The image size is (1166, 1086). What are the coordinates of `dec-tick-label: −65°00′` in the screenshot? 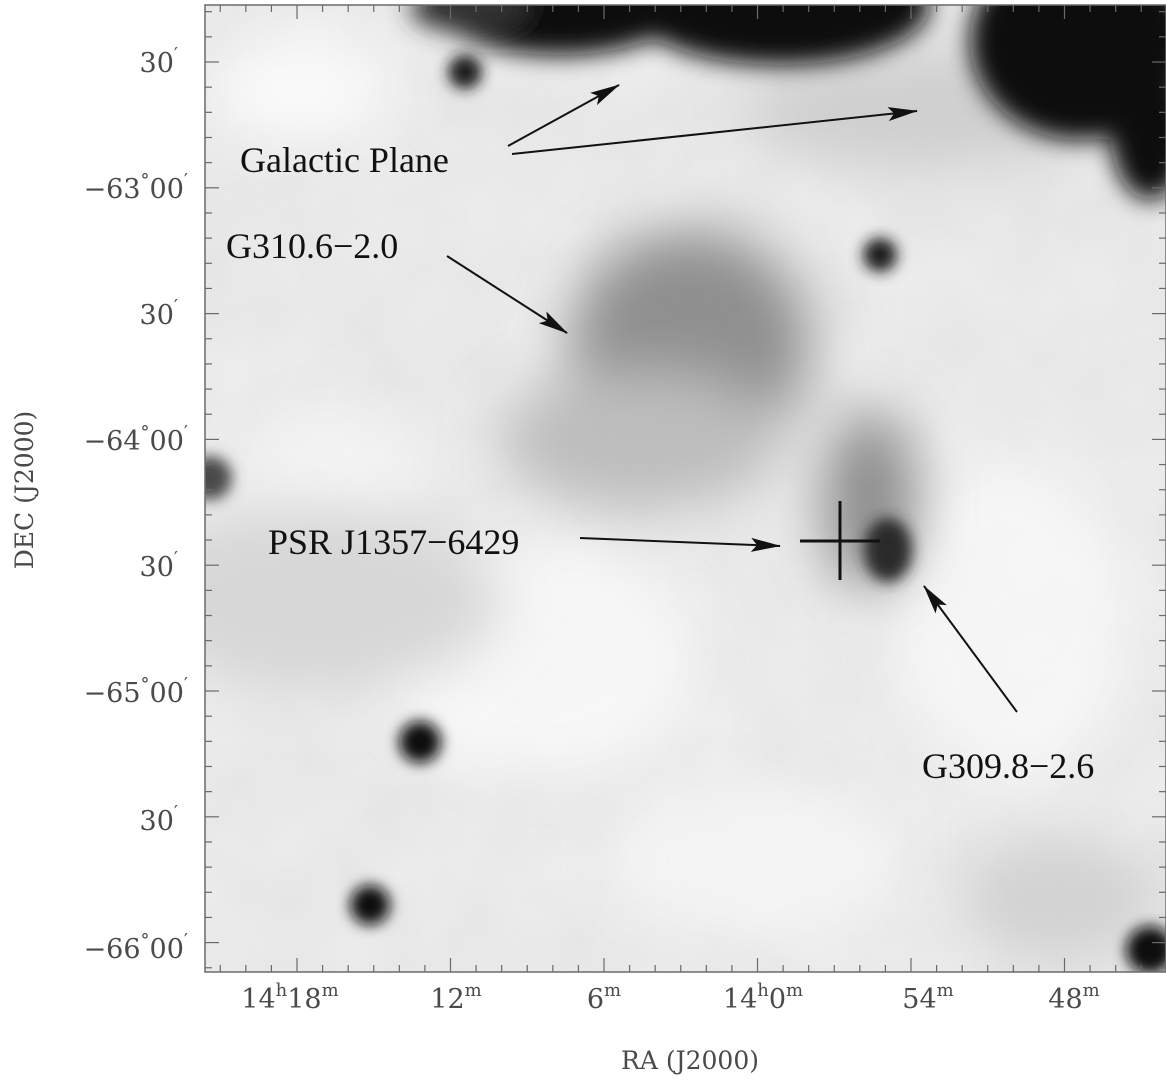 It's located at (136, 691).